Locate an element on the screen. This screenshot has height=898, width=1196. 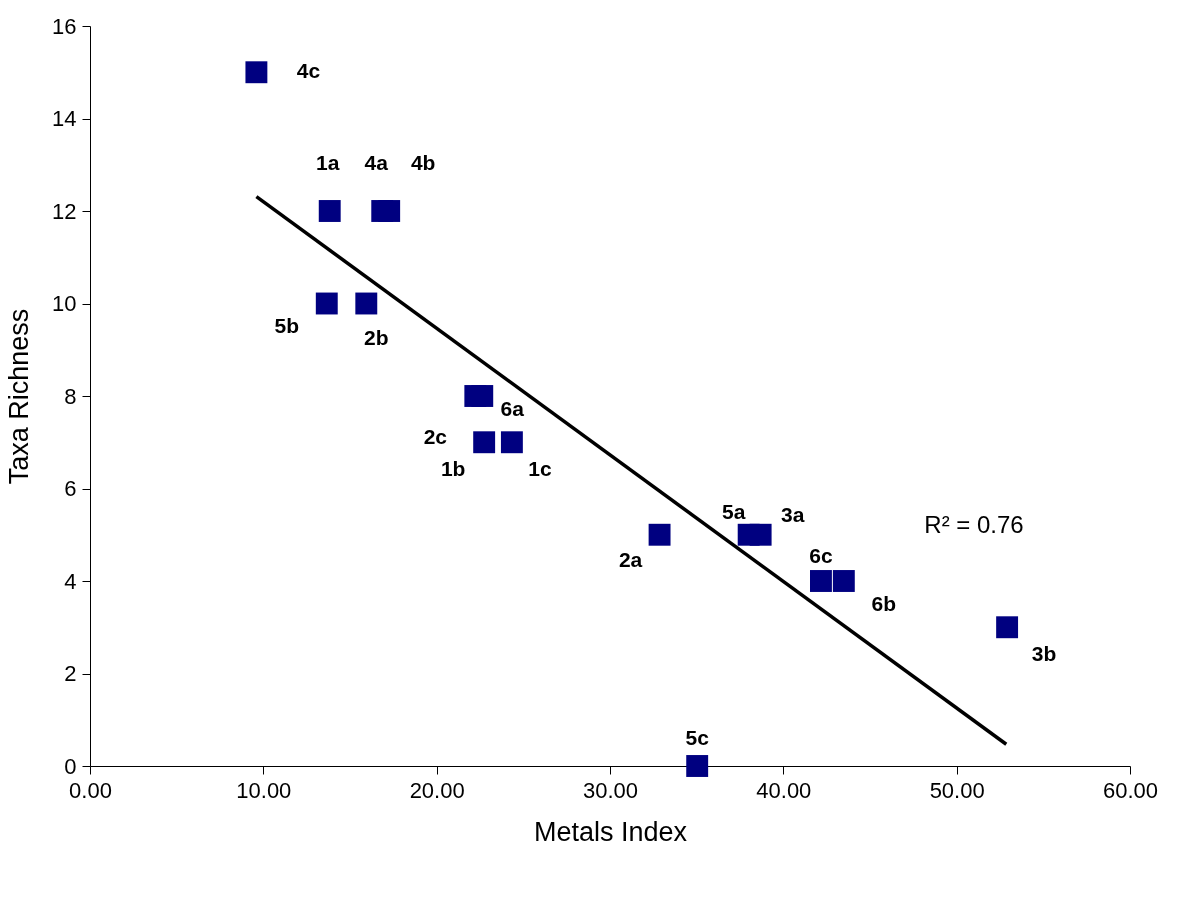
annotation: 5c is located at coordinates (697, 737).